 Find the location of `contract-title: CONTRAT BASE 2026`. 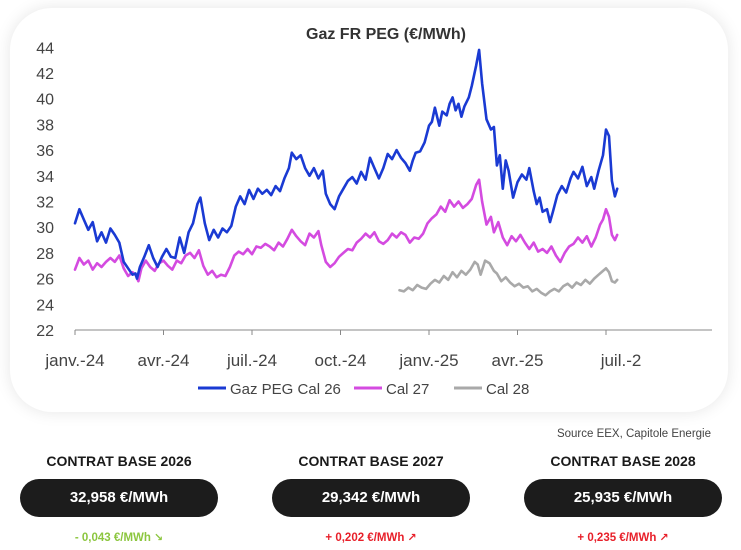

contract-title: CONTRAT BASE 2026 is located at coordinates (119, 461).